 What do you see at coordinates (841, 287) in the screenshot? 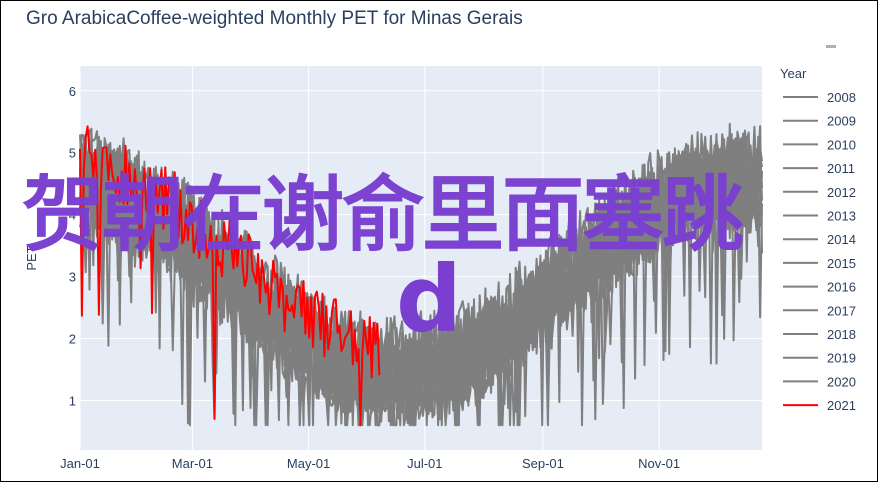
I see `legend-label-2016: 2016` at bounding box center [841, 287].